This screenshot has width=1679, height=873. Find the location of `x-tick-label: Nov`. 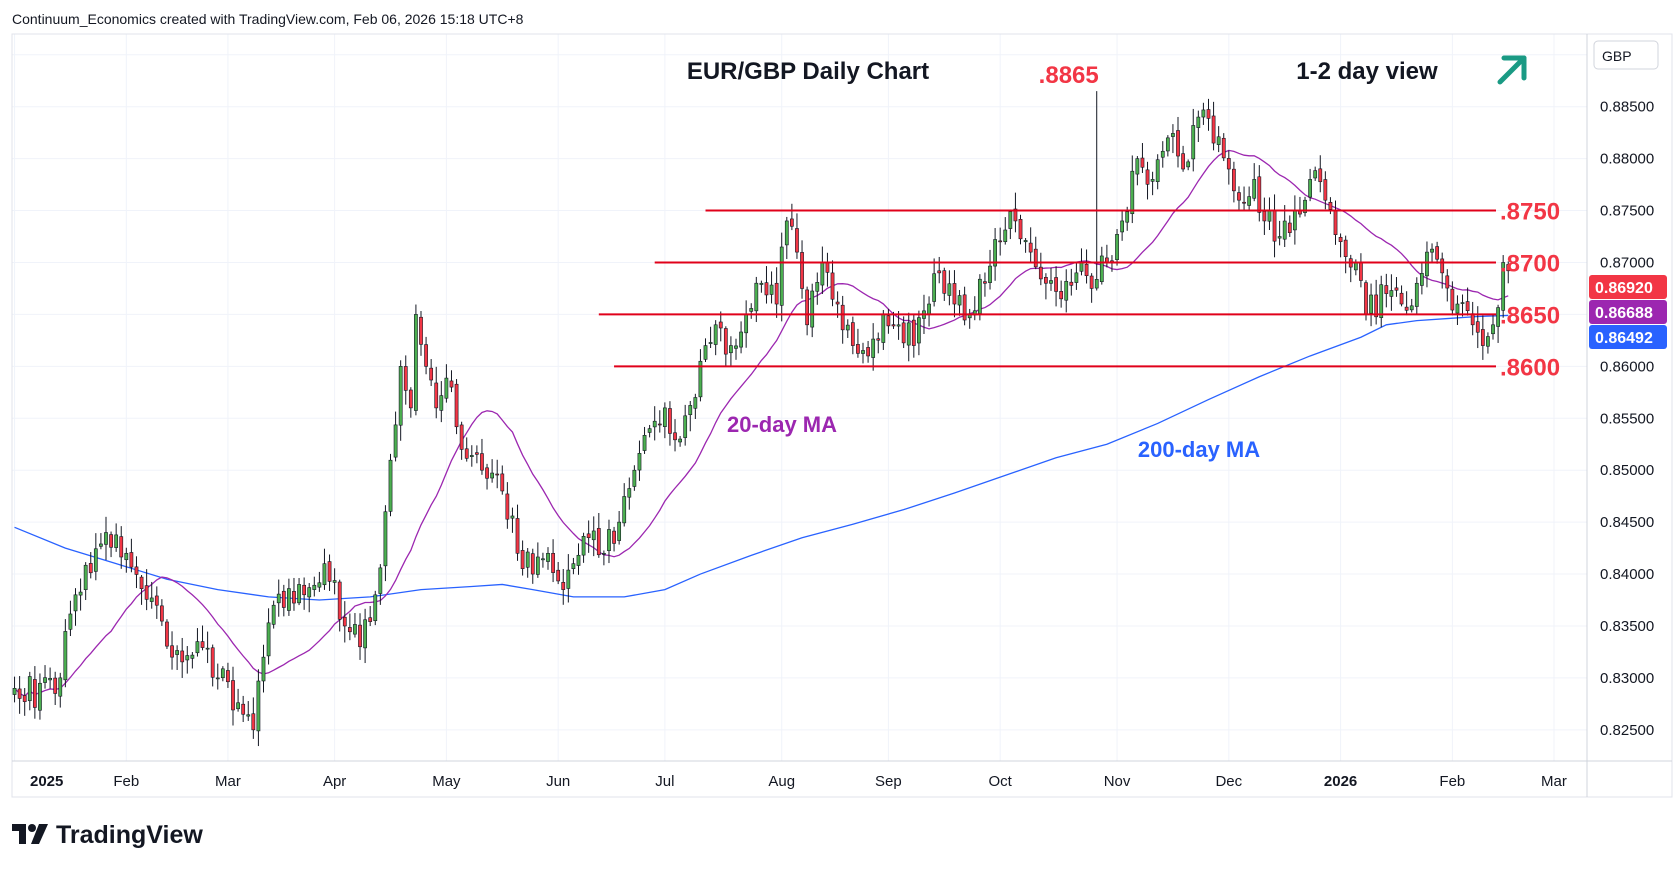

x-tick-label: Nov is located at coordinates (1117, 781).